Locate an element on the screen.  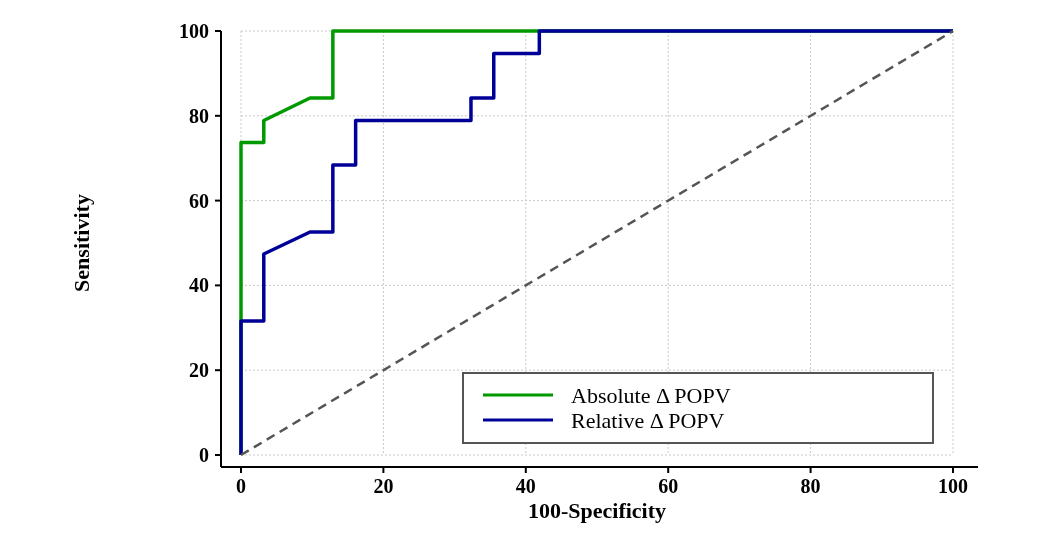
y-tick-label: 80 is located at coordinates (199, 115).